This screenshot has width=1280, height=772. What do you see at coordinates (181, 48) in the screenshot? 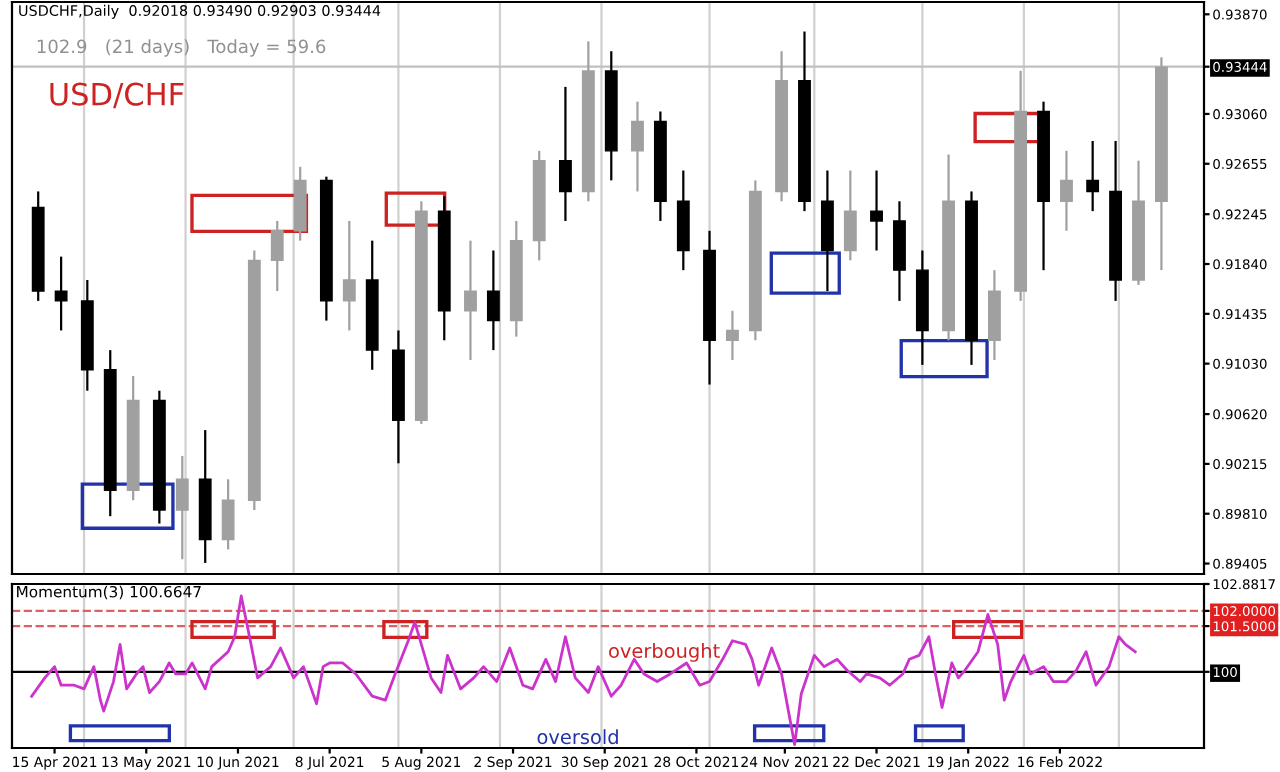
I see `annotation: 102.9 (21 days) Today = 59.6` at bounding box center [181, 48].